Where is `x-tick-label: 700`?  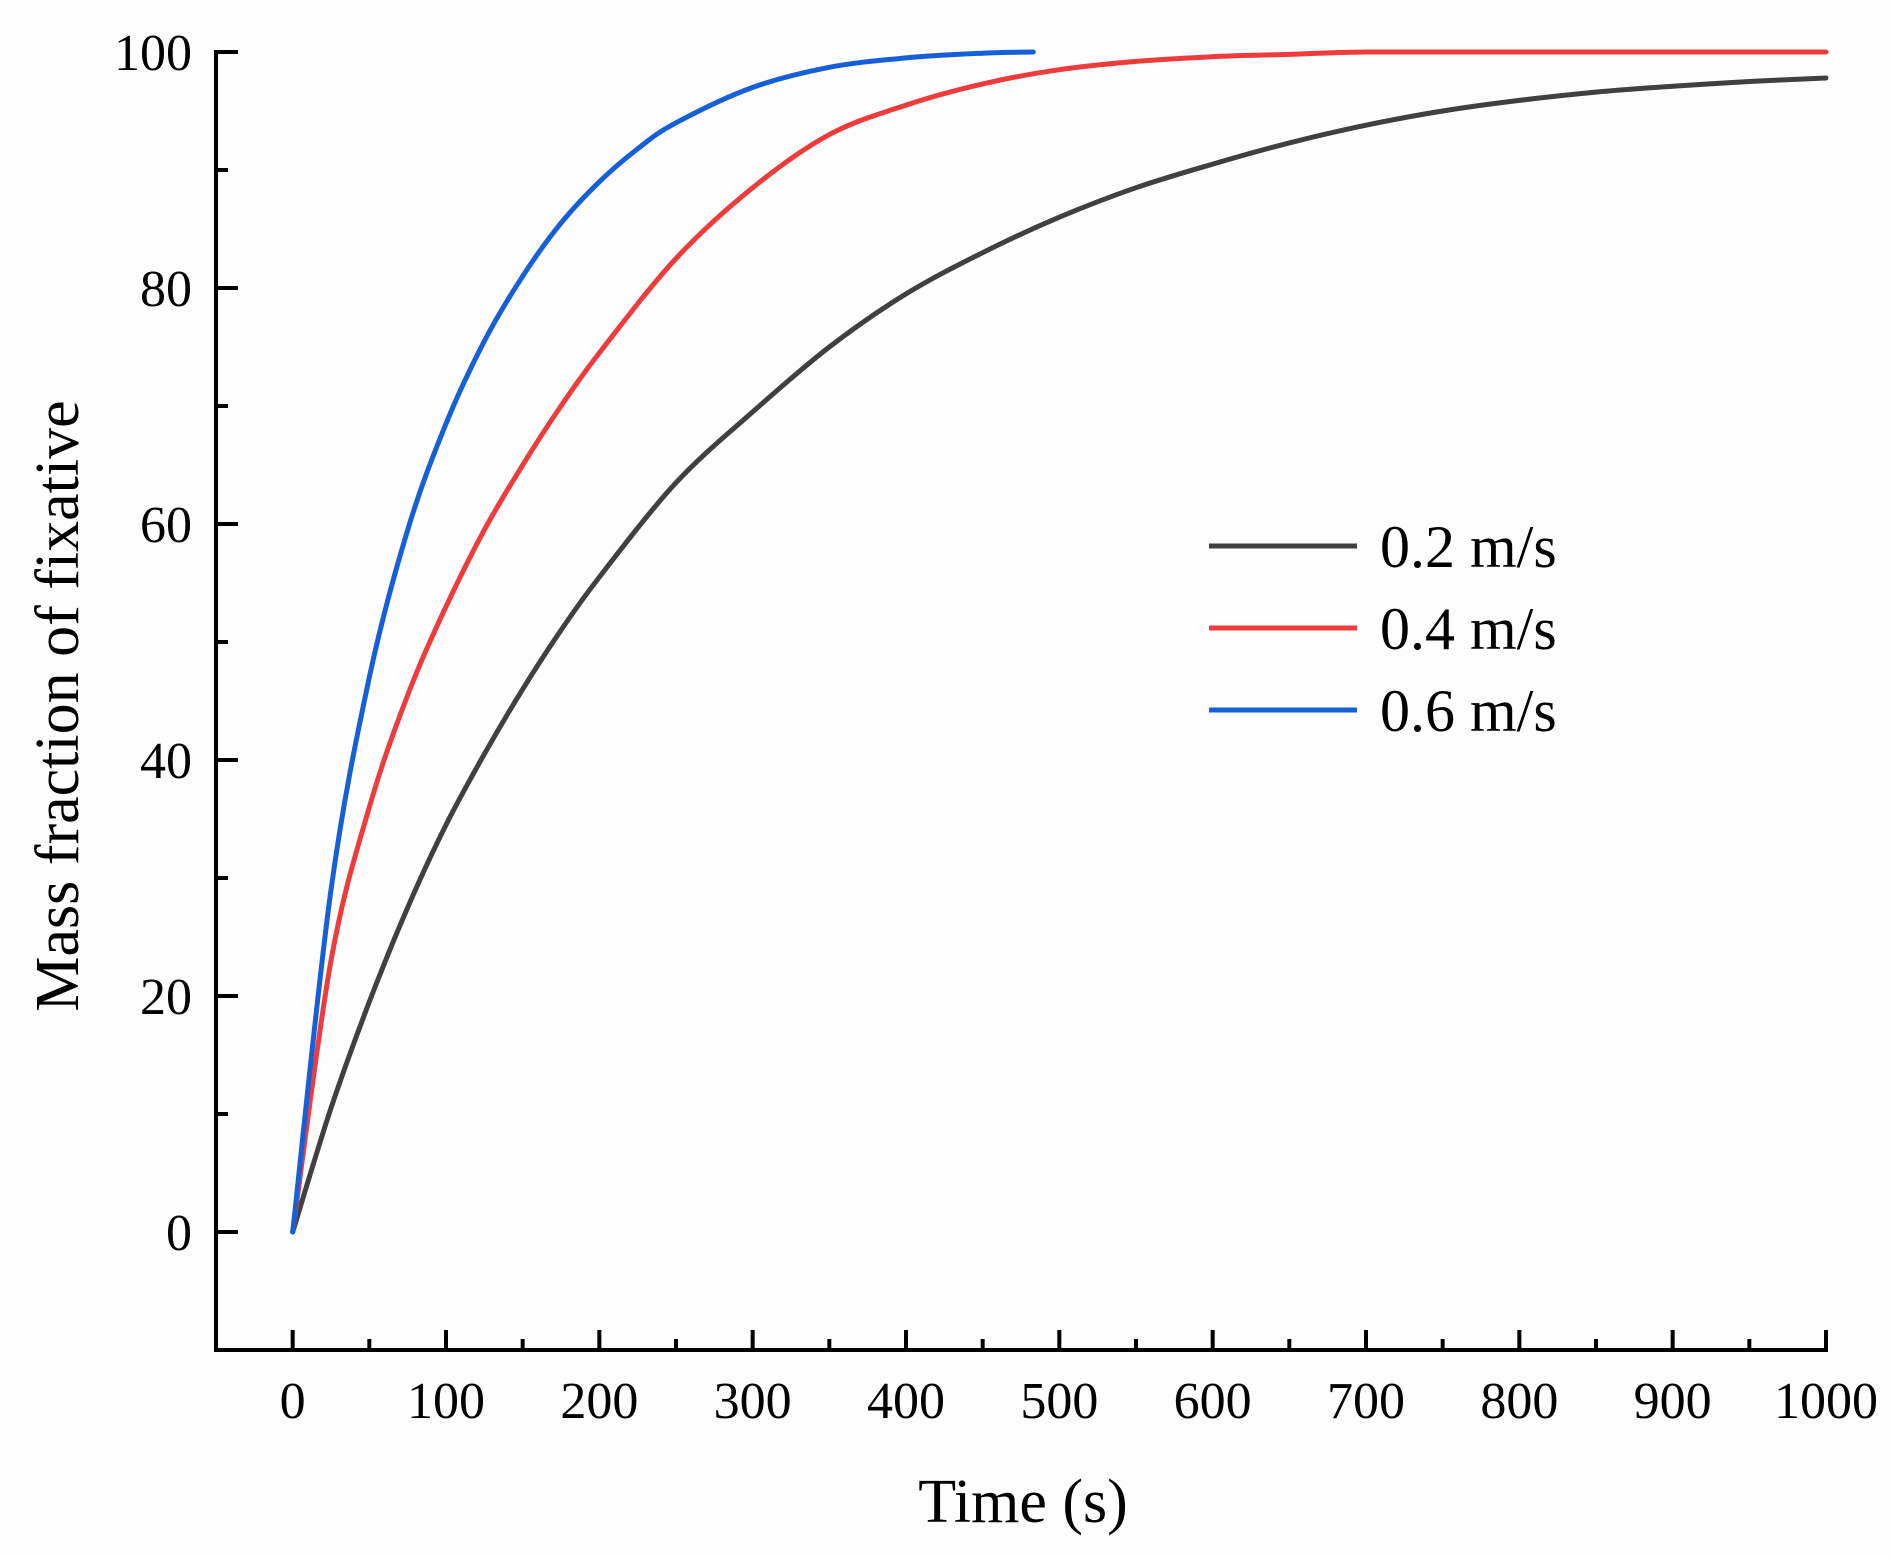
x-tick-label: 700 is located at coordinates (1366, 1401).